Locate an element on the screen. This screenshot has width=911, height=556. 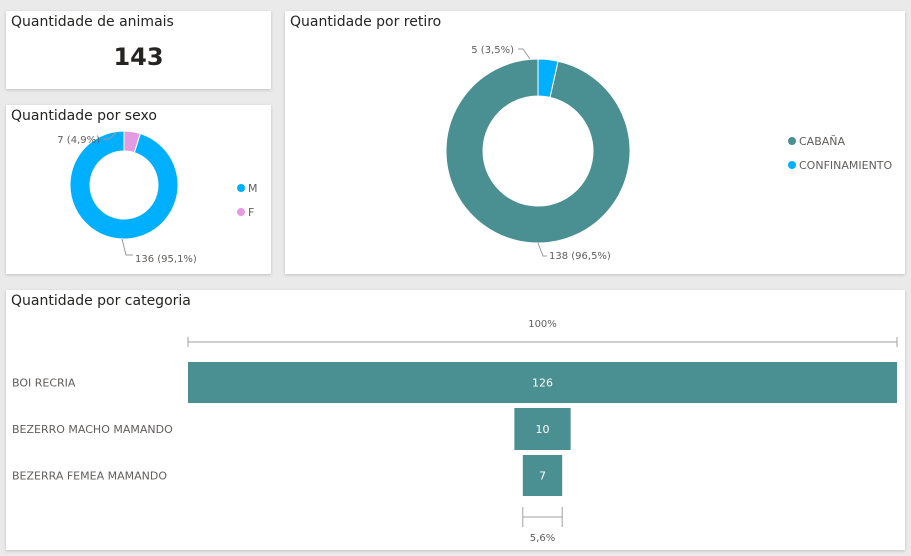
funnel-value-label-boi-recria: 126 is located at coordinates (542, 383).